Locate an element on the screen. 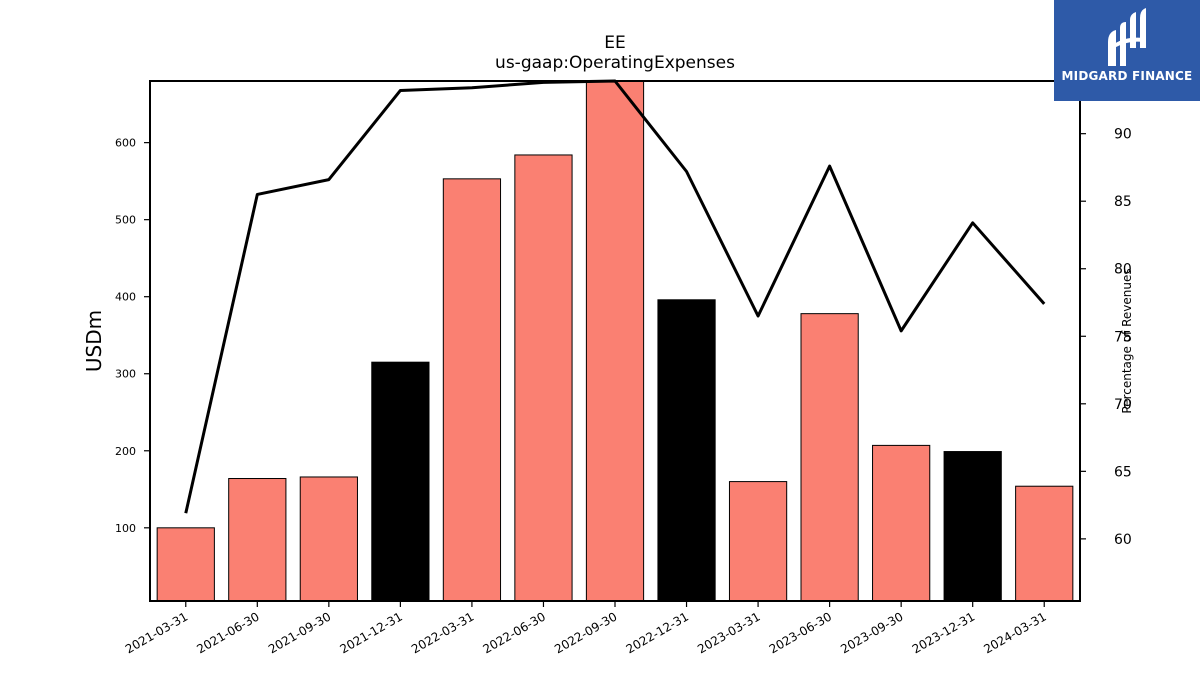 This screenshot has height=675, width=1200. logo-text: MIDGARD FINANCE is located at coordinates (1127, 76).